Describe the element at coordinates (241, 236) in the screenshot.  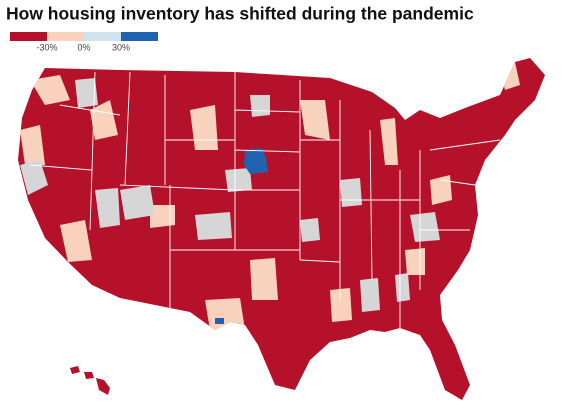
I see `regions-increase` at that location.